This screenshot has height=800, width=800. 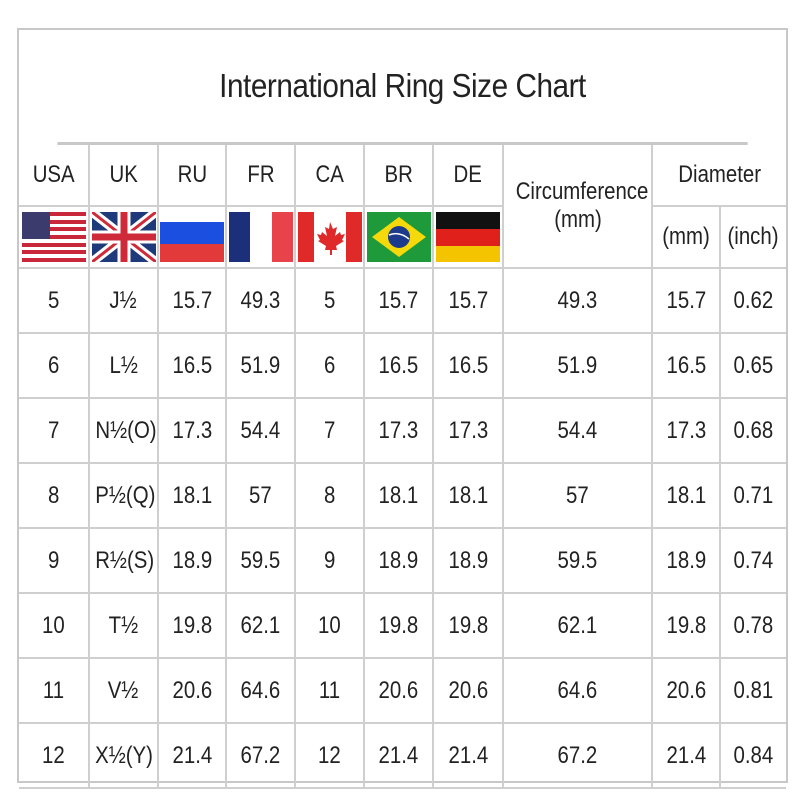 What do you see at coordinates (192, 495) in the screenshot?
I see `cell-ru: 18.1` at bounding box center [192, 495].